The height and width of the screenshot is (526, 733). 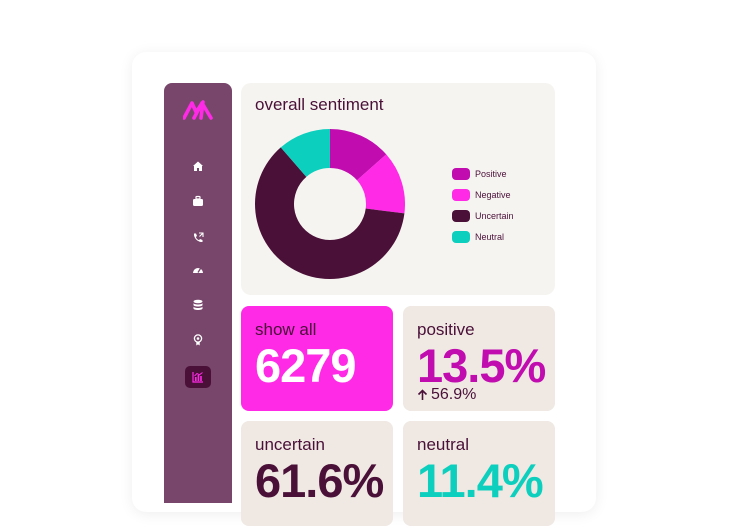 What do you see at coordinates (493, 194) in the screenshot?
I see `legend-label: Negative` at bounding box center [493, 194].